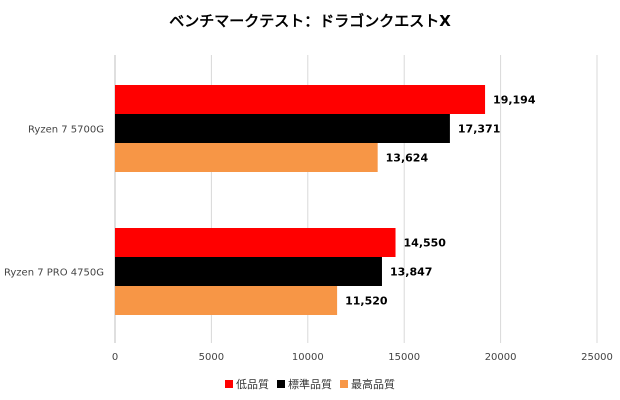  I want to click on legend-label: 最高品質, so click(373, 384).